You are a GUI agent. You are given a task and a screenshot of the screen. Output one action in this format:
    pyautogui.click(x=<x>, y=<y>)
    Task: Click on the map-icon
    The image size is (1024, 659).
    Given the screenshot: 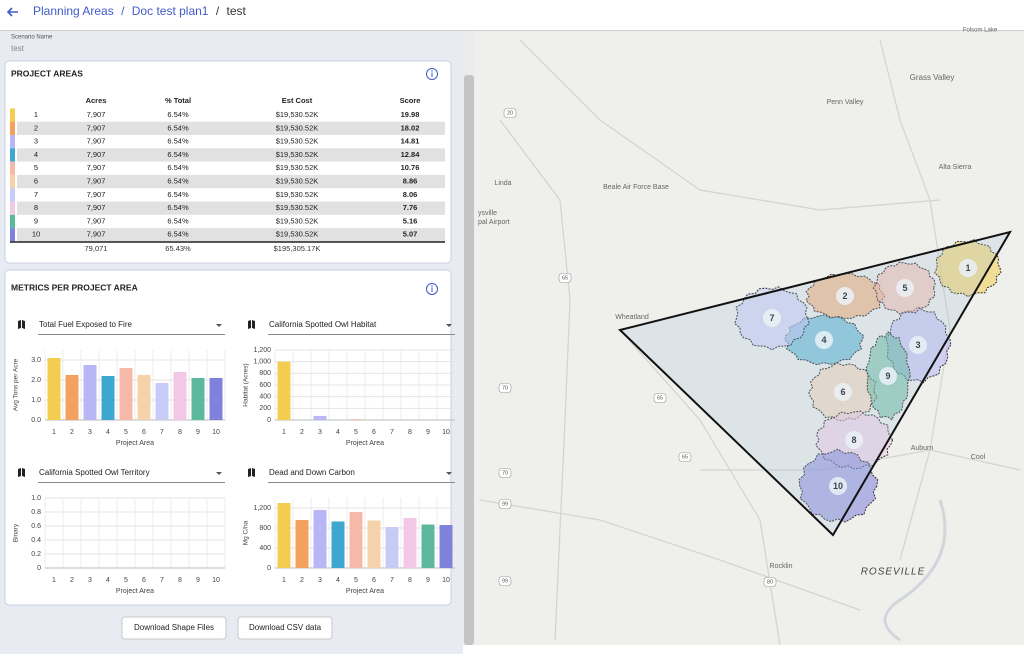 What is the action you would take?
    pyautogui.click(x=21, y=472)
    